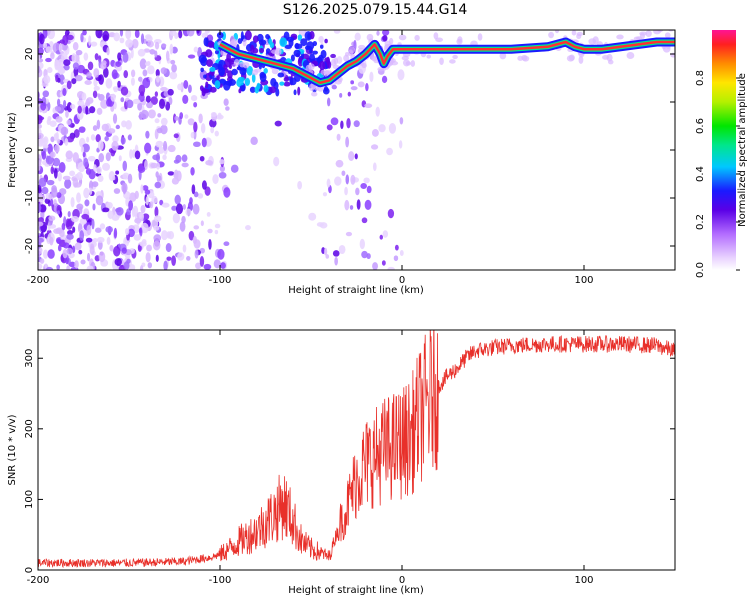 The width and height of the screenshot is (750, 605). I want to click on snr-xtick-label: 0, so click(402, 580).